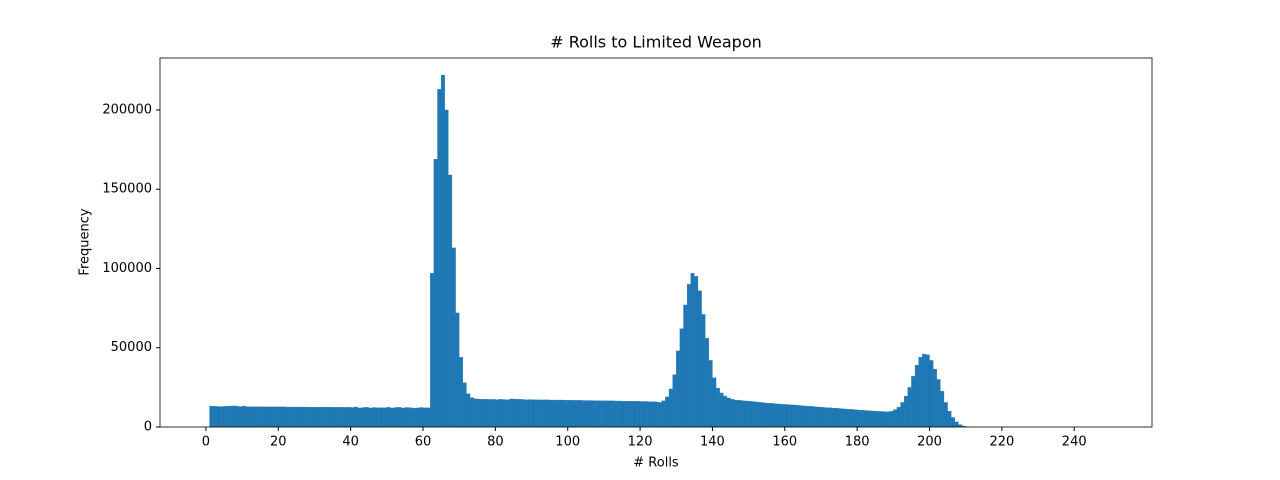 The height and width of the screenshot is (480, 1280). Describe the element at coordinates (127, 189) in the screenshot. I see `y-tick-label: 150000` at that location.